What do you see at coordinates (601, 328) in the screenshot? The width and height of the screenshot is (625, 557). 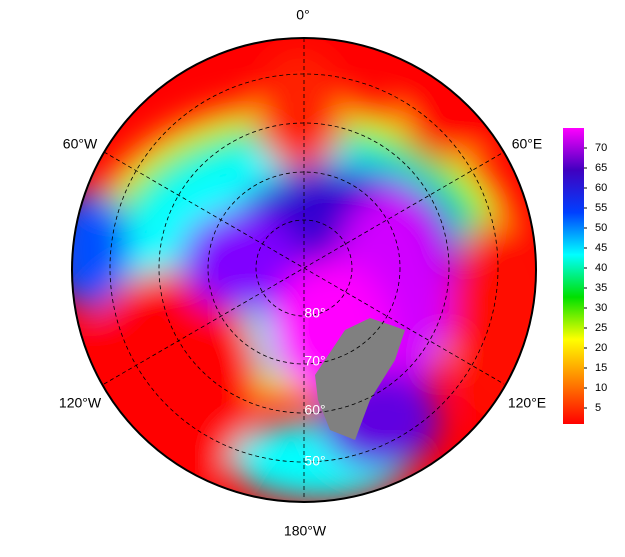 I see `colorbar-tick-label: 25` at bounding box center [601, 328].